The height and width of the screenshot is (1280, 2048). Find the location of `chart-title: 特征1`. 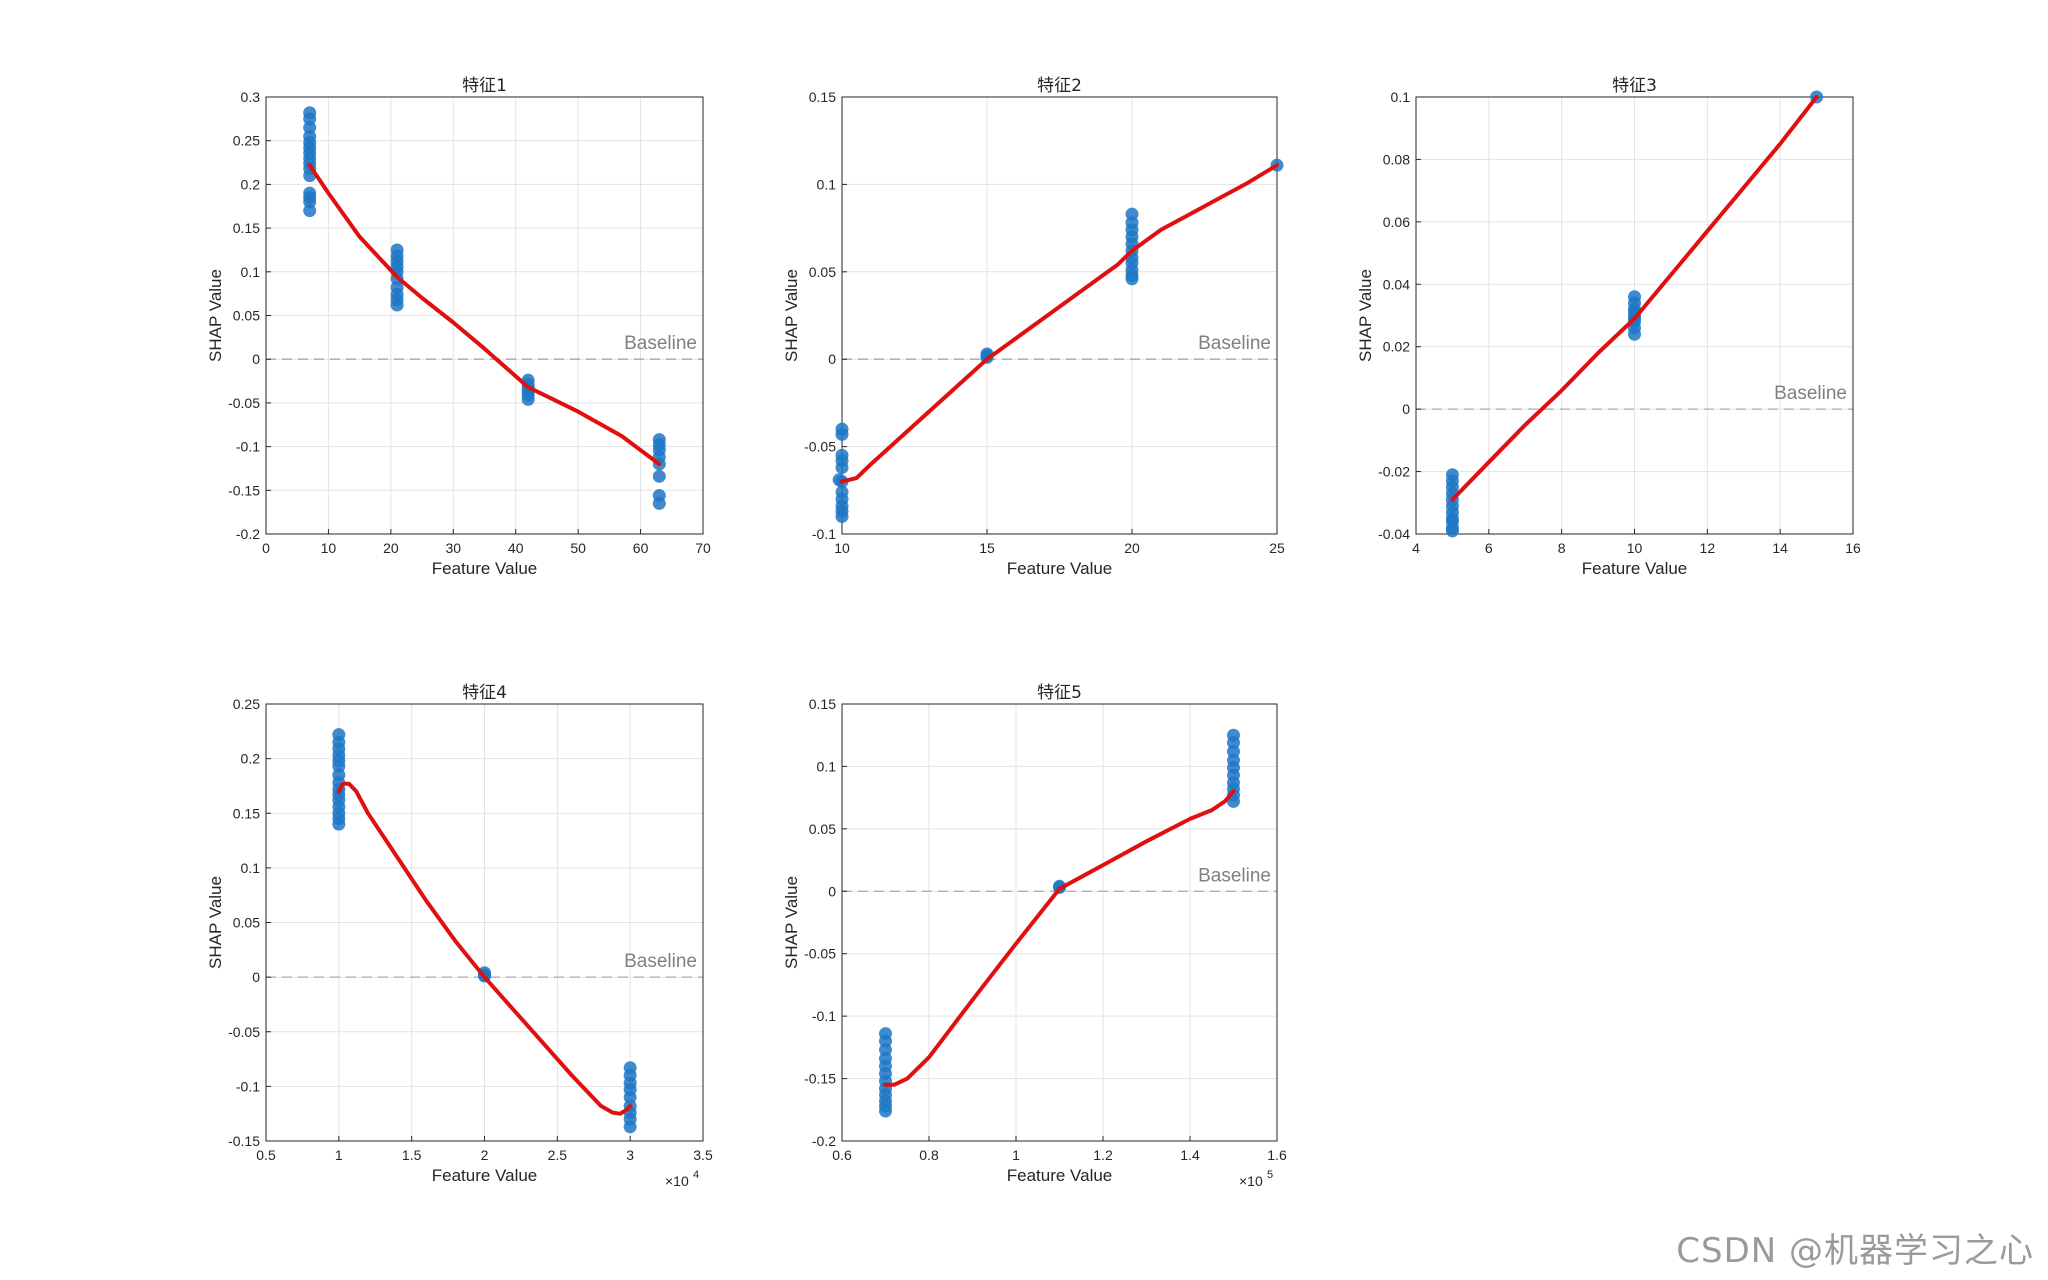

chart-title: 特征1 is located at coordinates (484, 86).